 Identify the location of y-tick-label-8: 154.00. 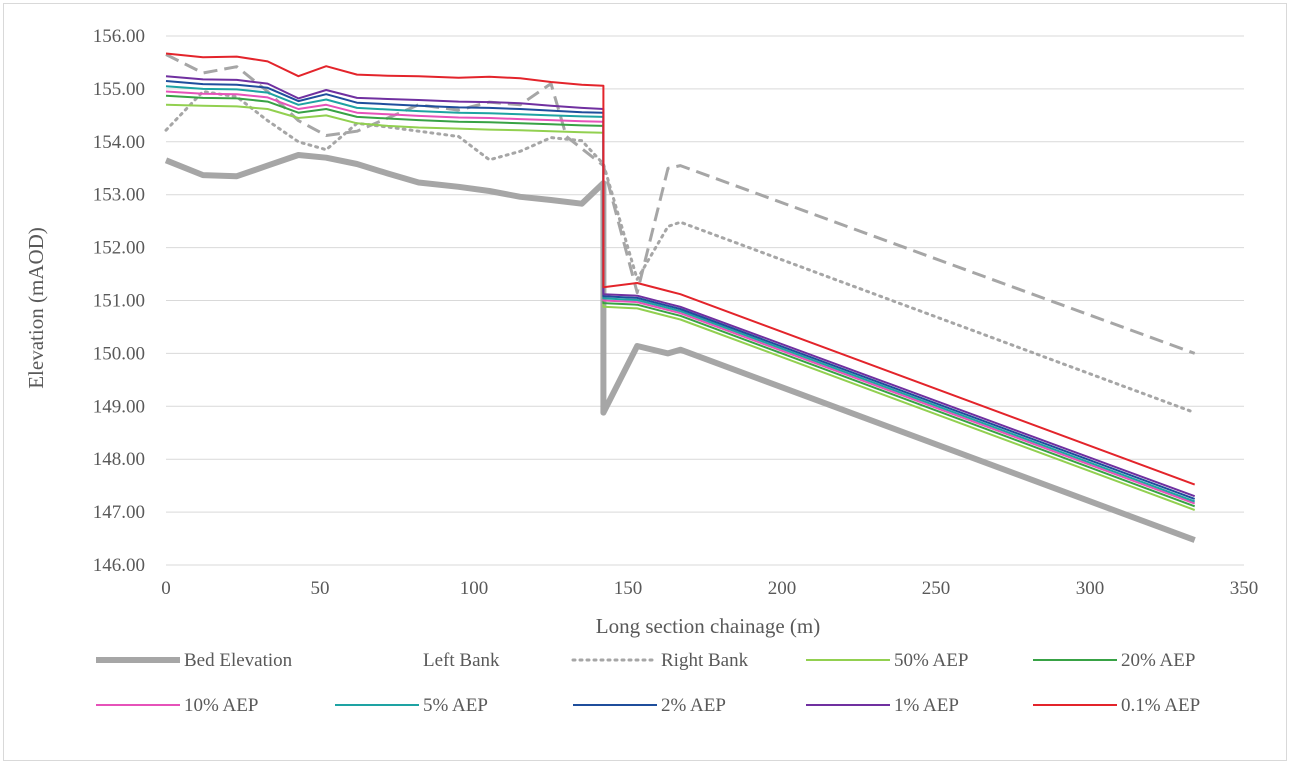
(119, 142).